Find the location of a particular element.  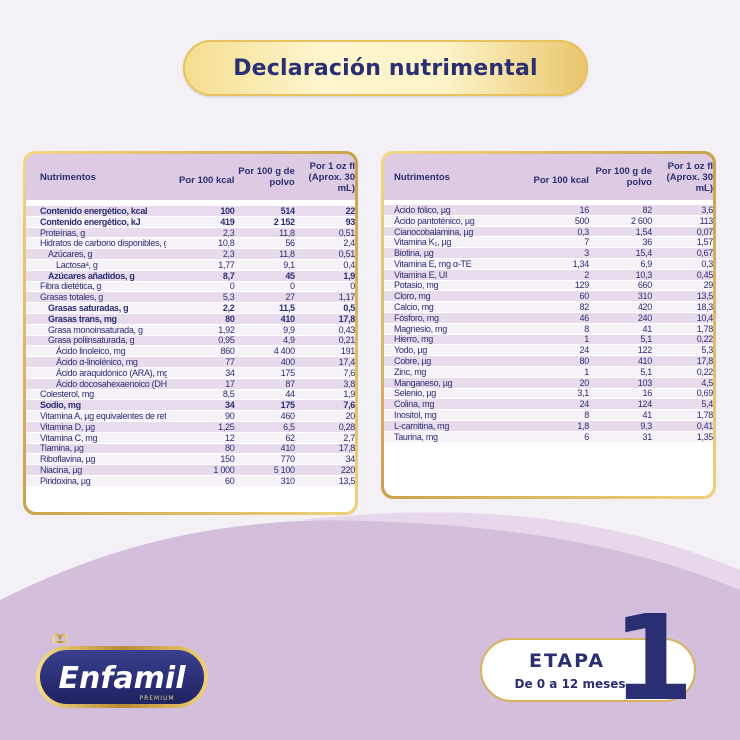

nutrient-name: Vitamina K₁, µg is located at coordinates (423, 242).